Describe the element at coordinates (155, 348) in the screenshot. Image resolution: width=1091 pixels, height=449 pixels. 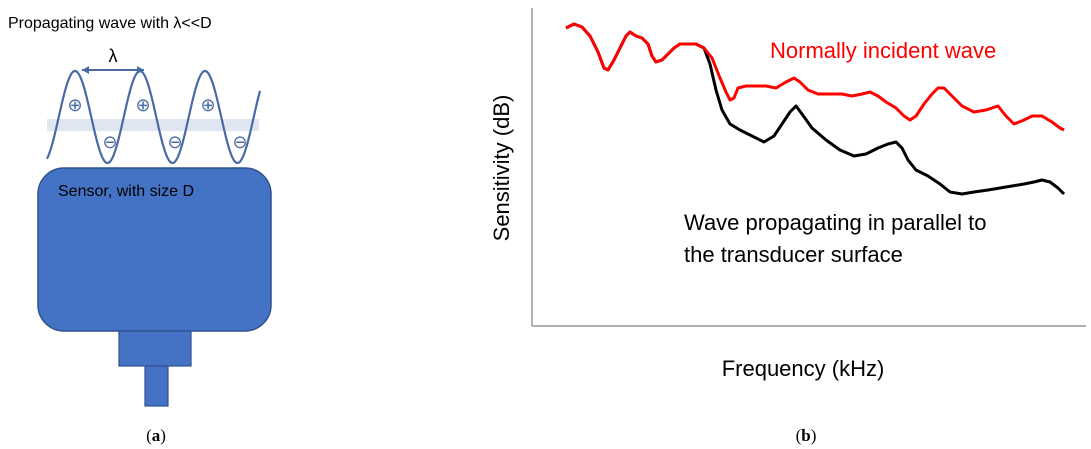
I see `sensor-connector` at that location.